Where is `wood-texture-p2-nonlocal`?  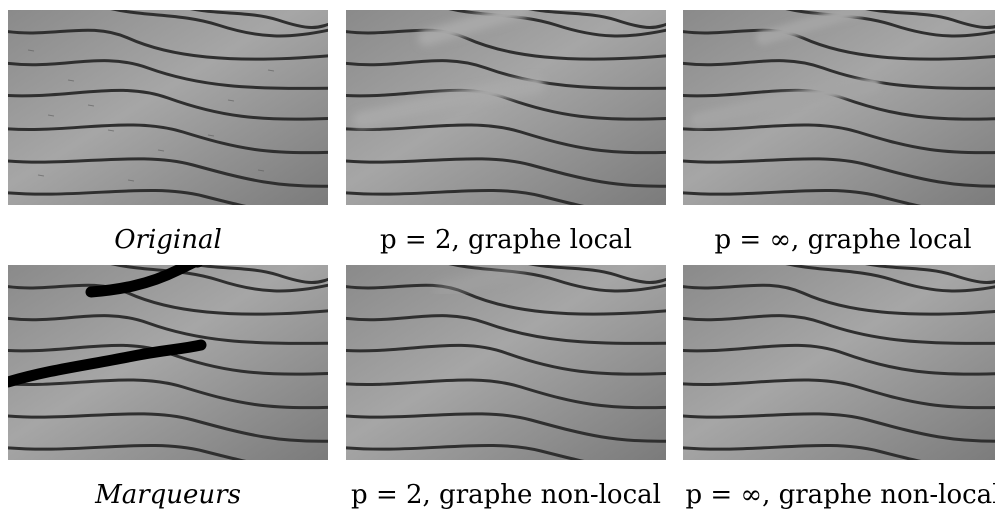
wood-texture-p2-nonlocal is located at coordinates (506, 362).